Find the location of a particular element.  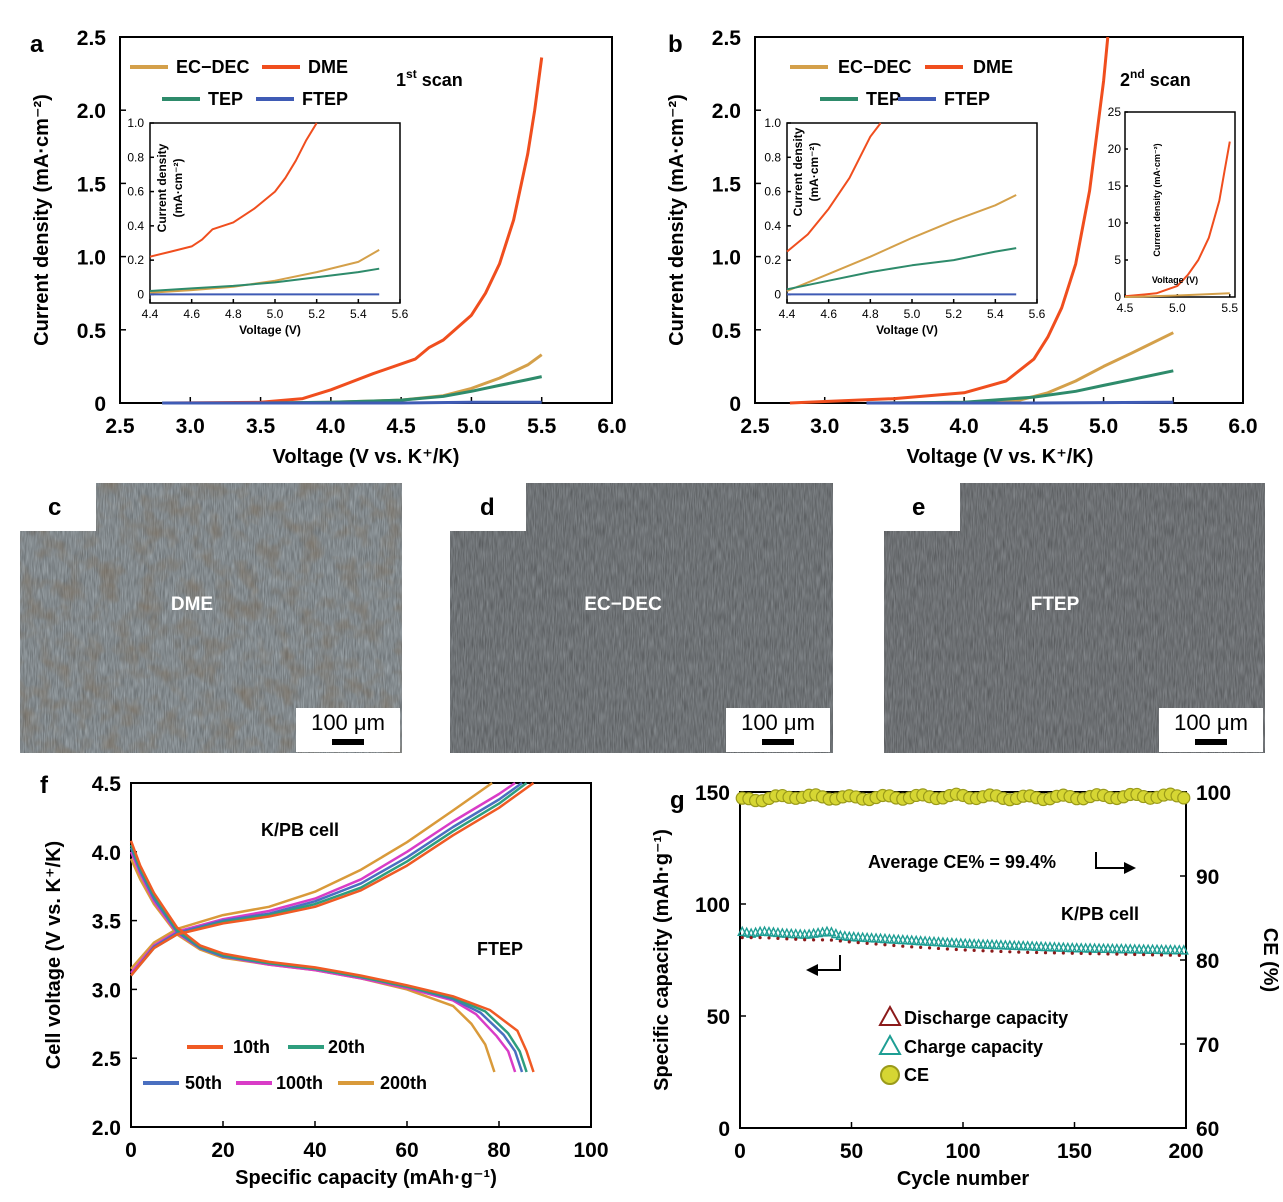

panel-b-inset-y-tick-label: 0.4 is located at coordinates (772, 226).